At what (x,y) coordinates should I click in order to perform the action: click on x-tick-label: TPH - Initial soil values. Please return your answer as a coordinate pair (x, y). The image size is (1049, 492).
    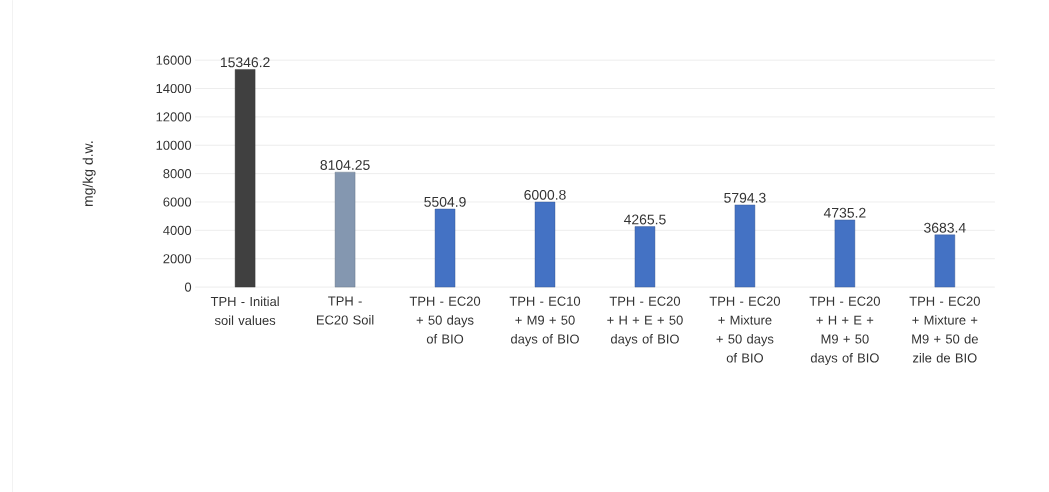
    Looking at the image, I should click on (244, 310).